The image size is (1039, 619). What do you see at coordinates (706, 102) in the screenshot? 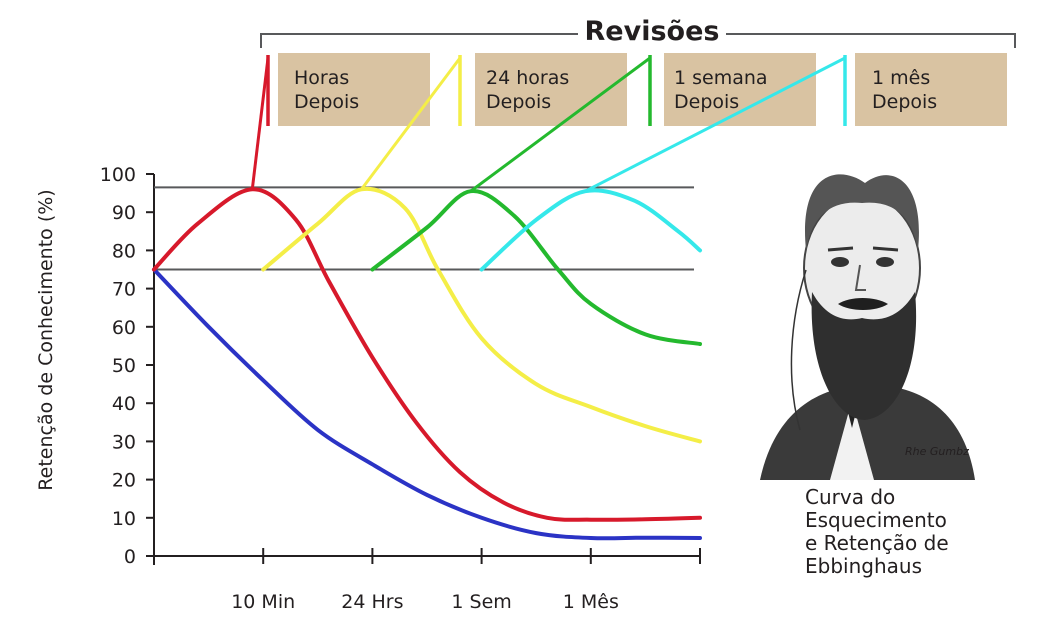
I see `review-box-3-line2: Depois` at bounding box center [706, 102].